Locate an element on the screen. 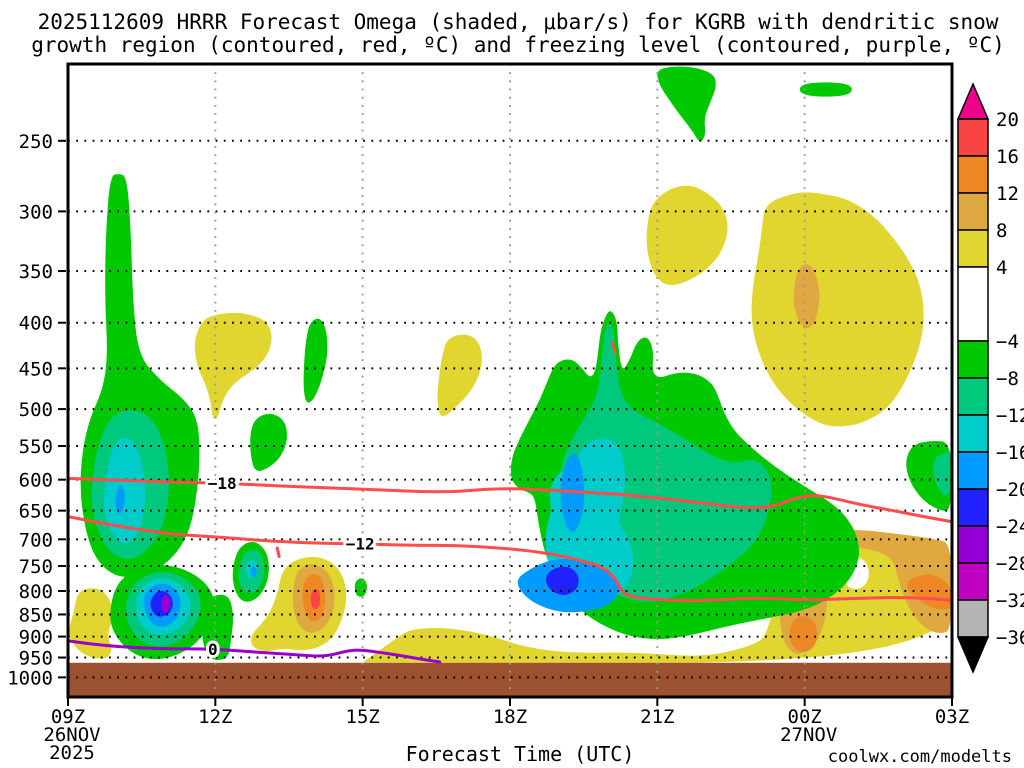 This screenshot has height=768, width=1024. x-date-label-2025: 2025 is located at coordinates (72, 753).